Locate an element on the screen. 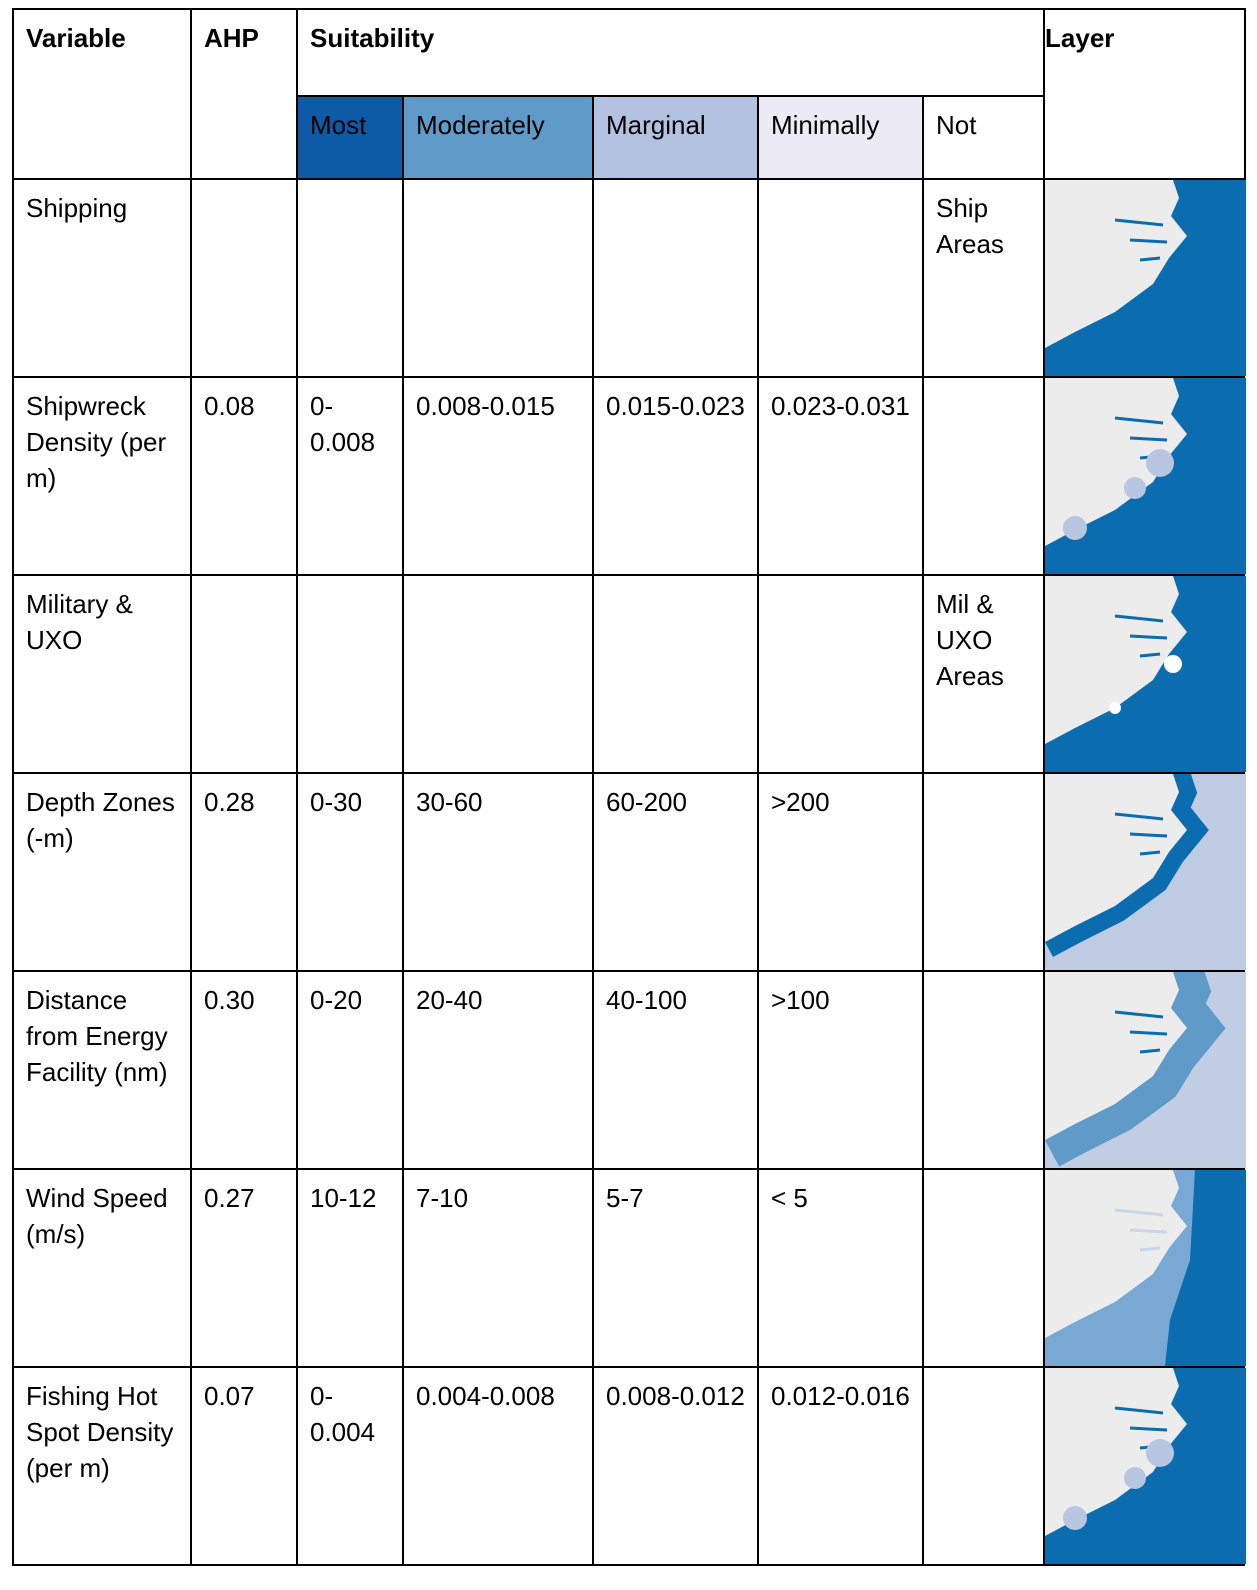  cell: Shipping is located at coordinates (102, 278).